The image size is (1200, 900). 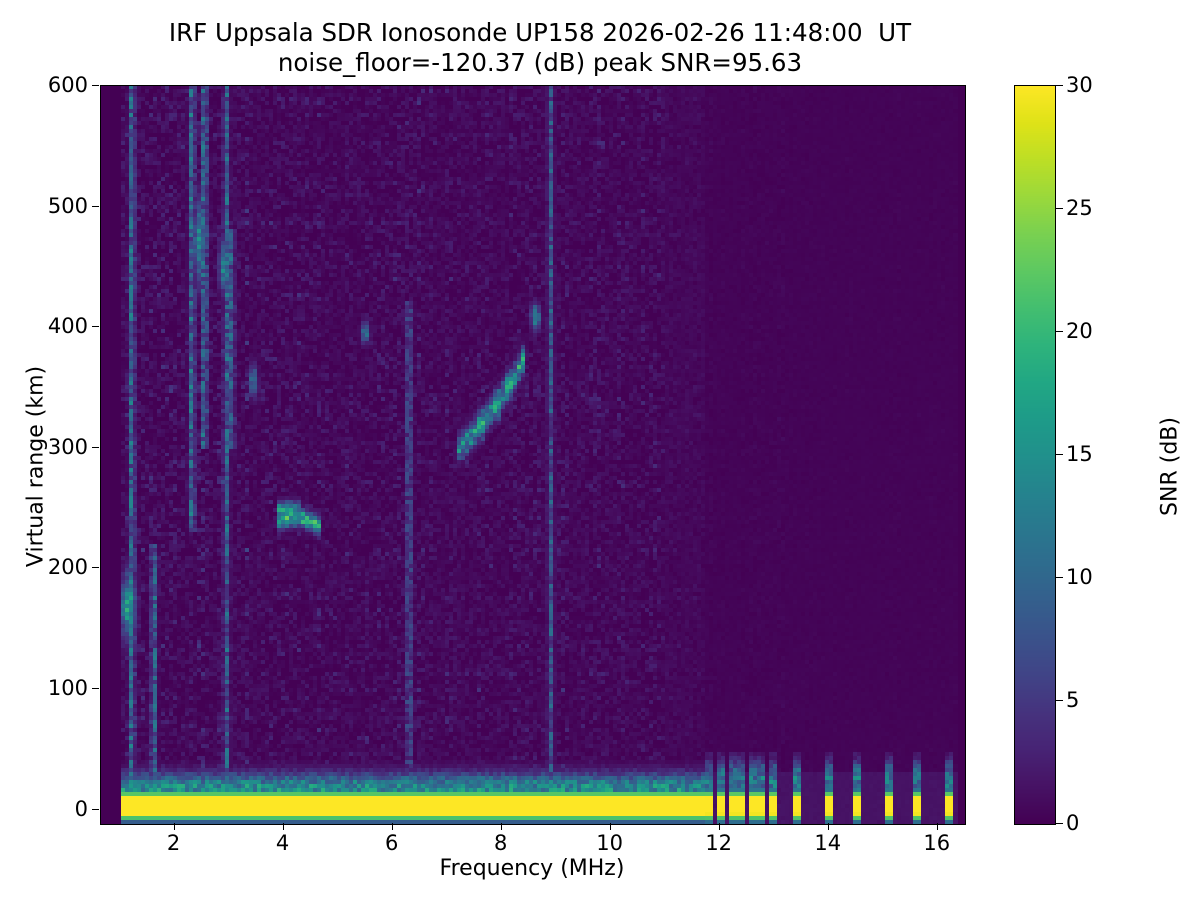 What do you see at coordinates (81, 808) in the screenshot?
I see `y-tick-label: 0` at bounding box center [81, 808].